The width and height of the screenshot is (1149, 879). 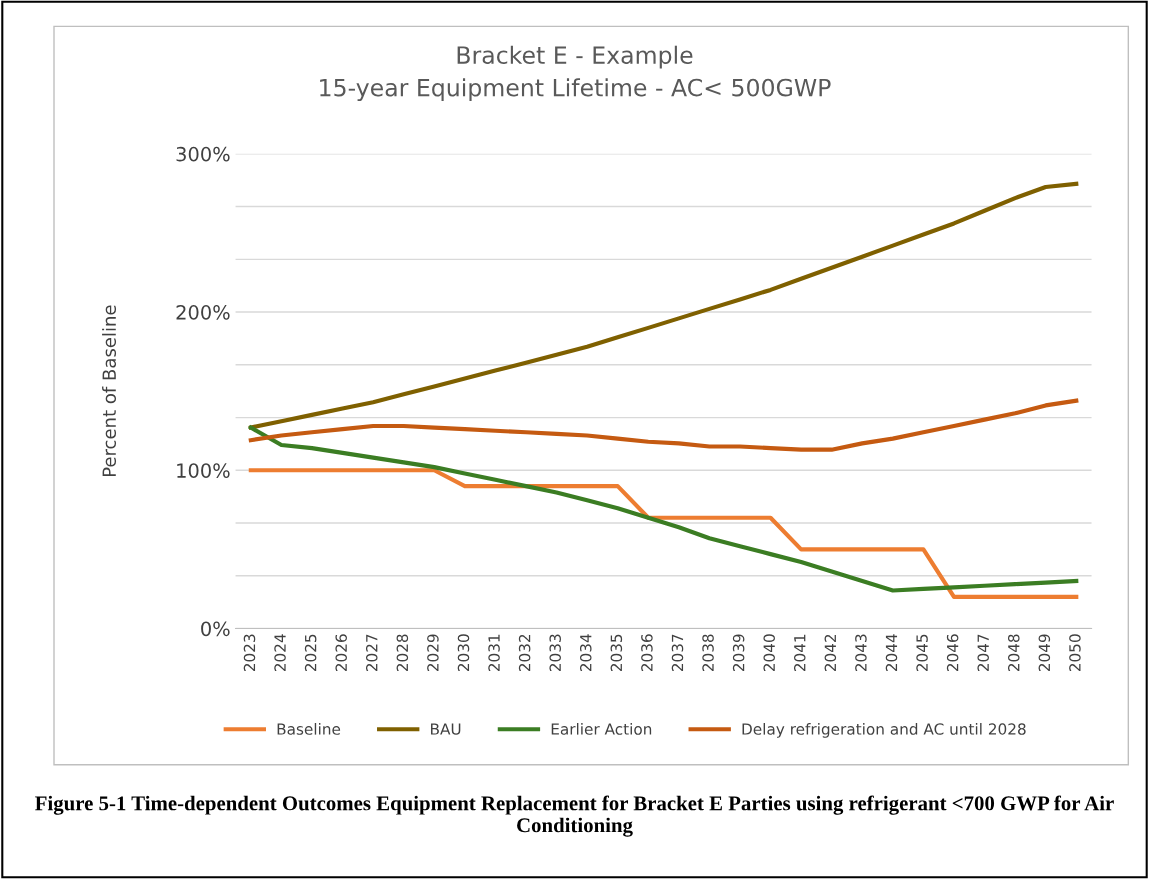 I want to click on x-tick-label: 2046, so click(x=952, y=653).